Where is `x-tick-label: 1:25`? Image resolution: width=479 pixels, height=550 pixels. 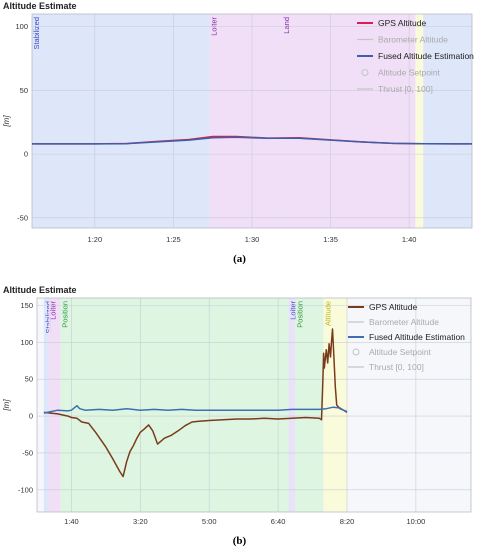 x-tick-label: 1:25 is located at coordinates (173, 239).